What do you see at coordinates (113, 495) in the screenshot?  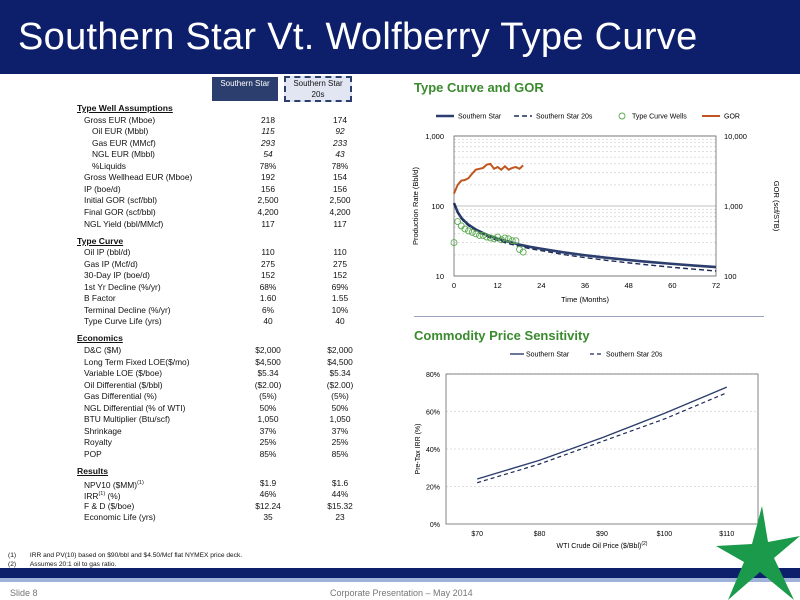 I see `row-label-suffix: (%)` at bounding box center [113, 495].